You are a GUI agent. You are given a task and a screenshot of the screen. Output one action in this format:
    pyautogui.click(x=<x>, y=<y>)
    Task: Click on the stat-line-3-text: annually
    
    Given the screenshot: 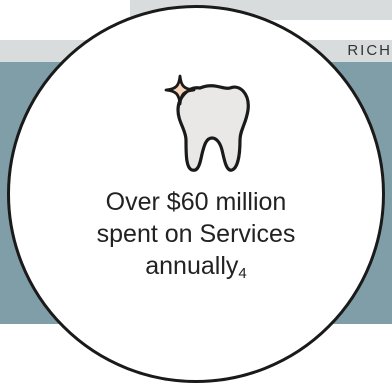 What is the action you would take?
    pyautogui.click(x=192, y=266)
    